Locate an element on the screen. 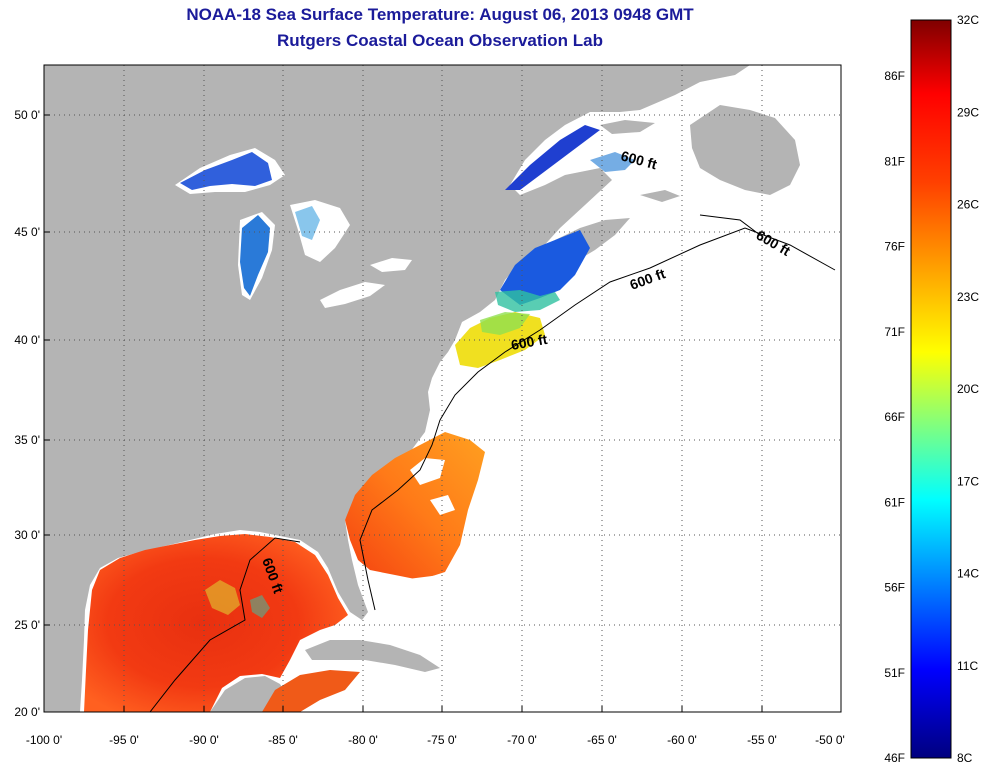  colorbar-fahrenheit-labels: 86F 81F 76F 71F 66F 61F 56F 51F 46F is located at coordinates (894, 417).